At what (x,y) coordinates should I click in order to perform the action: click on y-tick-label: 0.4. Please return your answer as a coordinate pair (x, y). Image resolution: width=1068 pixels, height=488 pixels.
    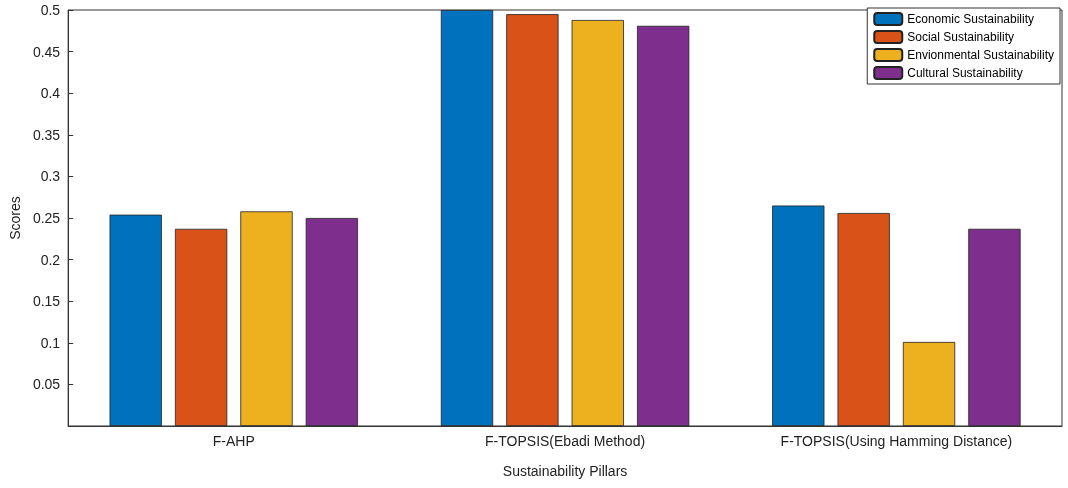
    Looking at the image, I should click on (50, 93).